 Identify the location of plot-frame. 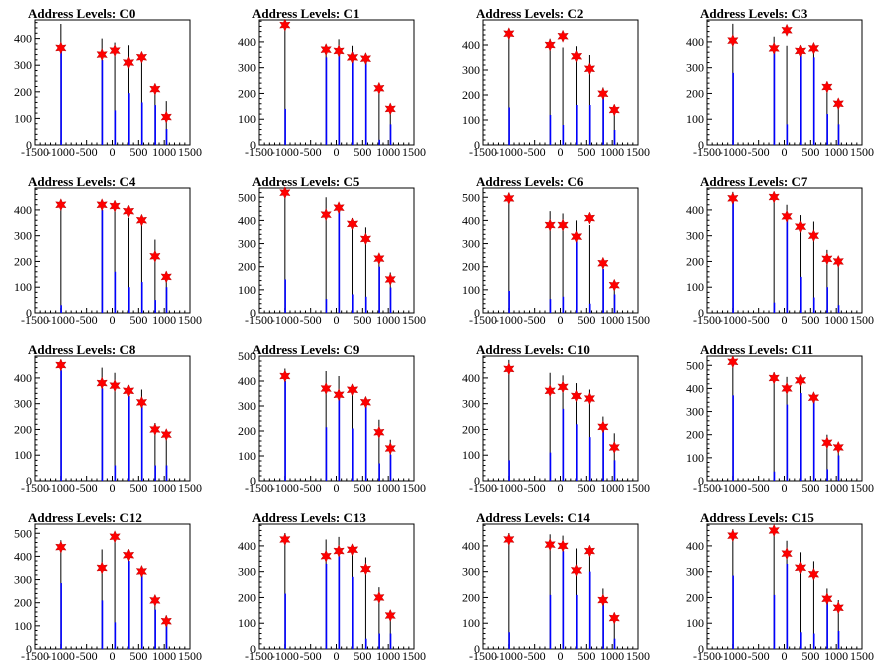
(784, 250).